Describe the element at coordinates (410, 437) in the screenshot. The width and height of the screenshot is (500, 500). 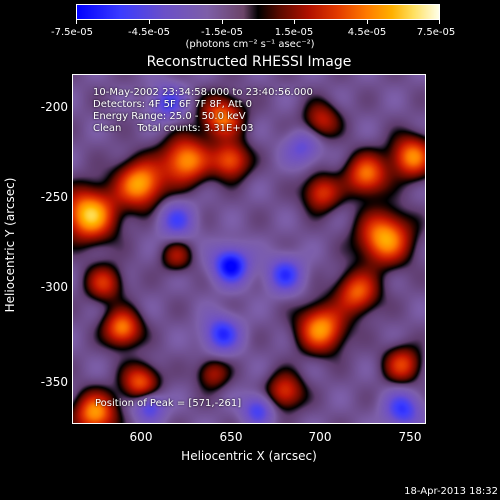
I see `x-tick-label: 750` at that location.